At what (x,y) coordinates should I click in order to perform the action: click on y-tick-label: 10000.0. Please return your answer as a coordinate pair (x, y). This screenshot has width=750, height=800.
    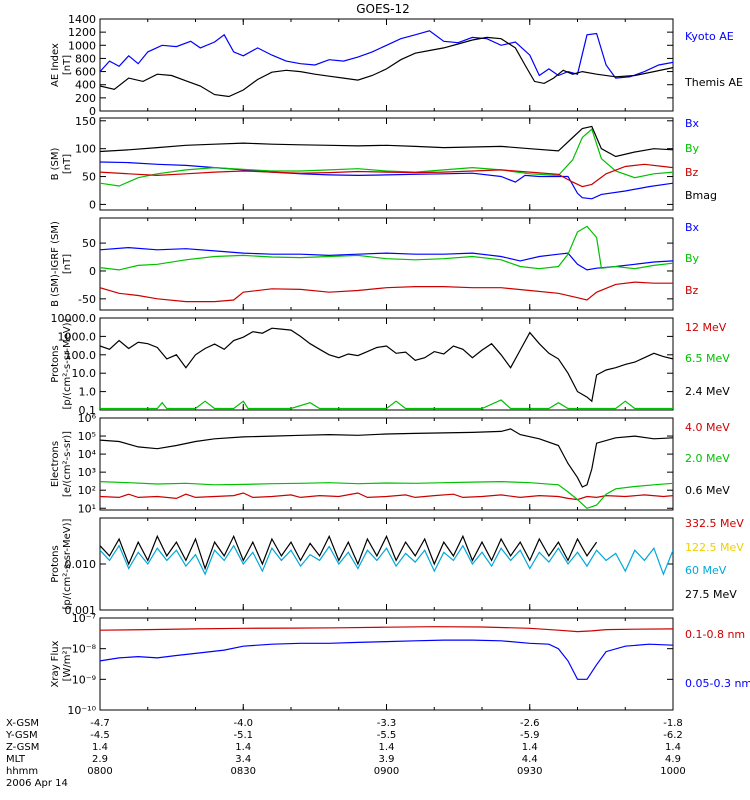
    Looking at the image, I should click on (74, 318).